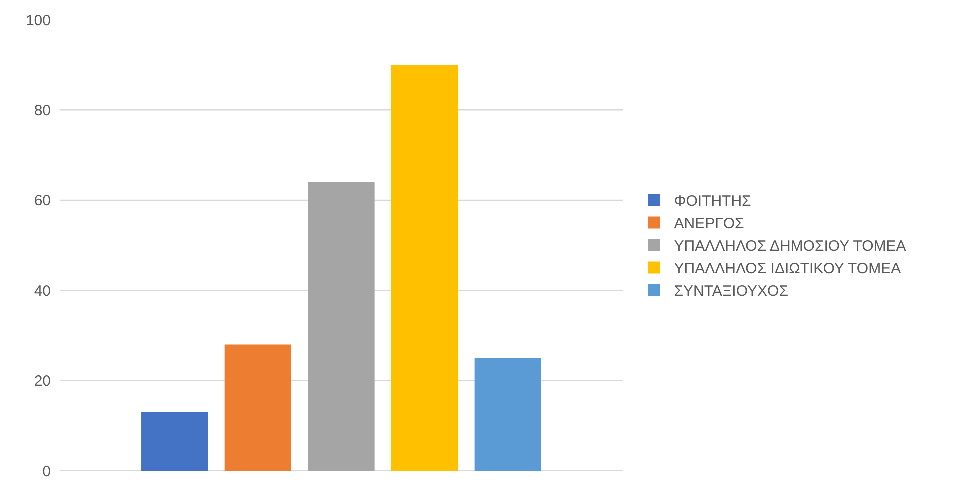  I want to click on legend-label: ΥΠΑΛΛΗΛΟΣ ΙΔΙΩΤΙΚΟΥ ΤΟΜΕΑ, so click(788, 269).